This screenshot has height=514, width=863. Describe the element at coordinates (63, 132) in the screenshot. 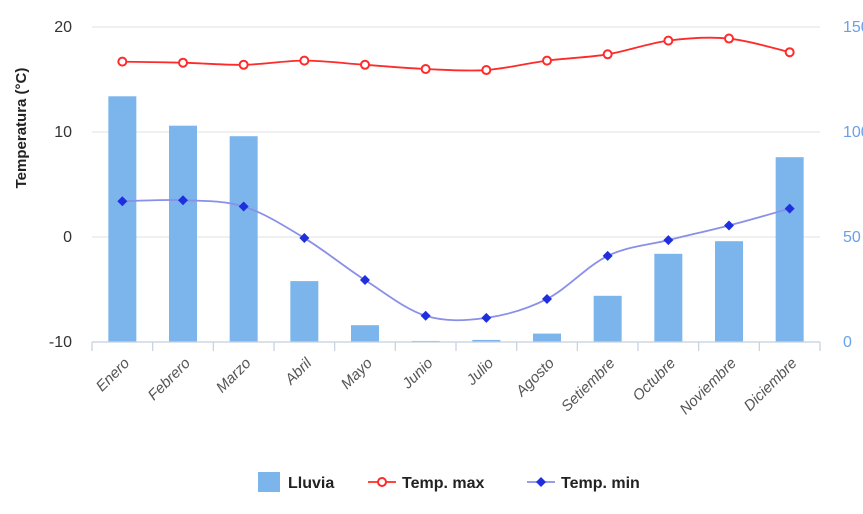

I see `y-tick-label: 10` at that location.